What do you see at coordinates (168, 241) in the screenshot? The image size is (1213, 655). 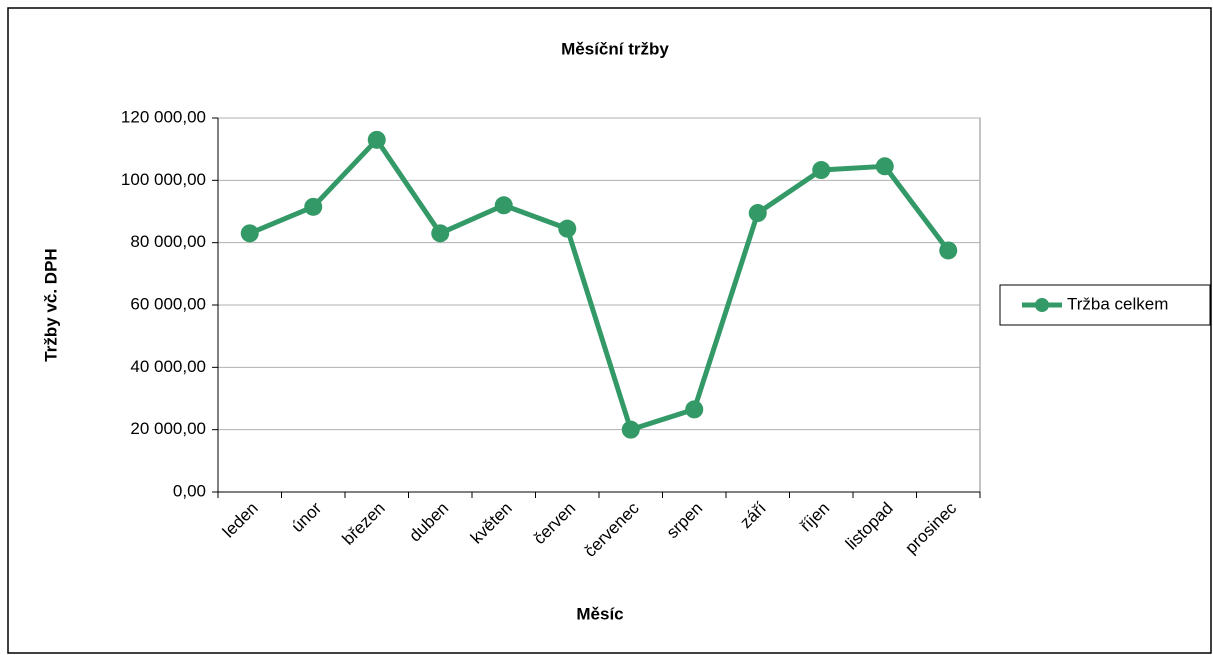 I see `y-tick-label: 80 000,00` at bounding box center [168, 241].